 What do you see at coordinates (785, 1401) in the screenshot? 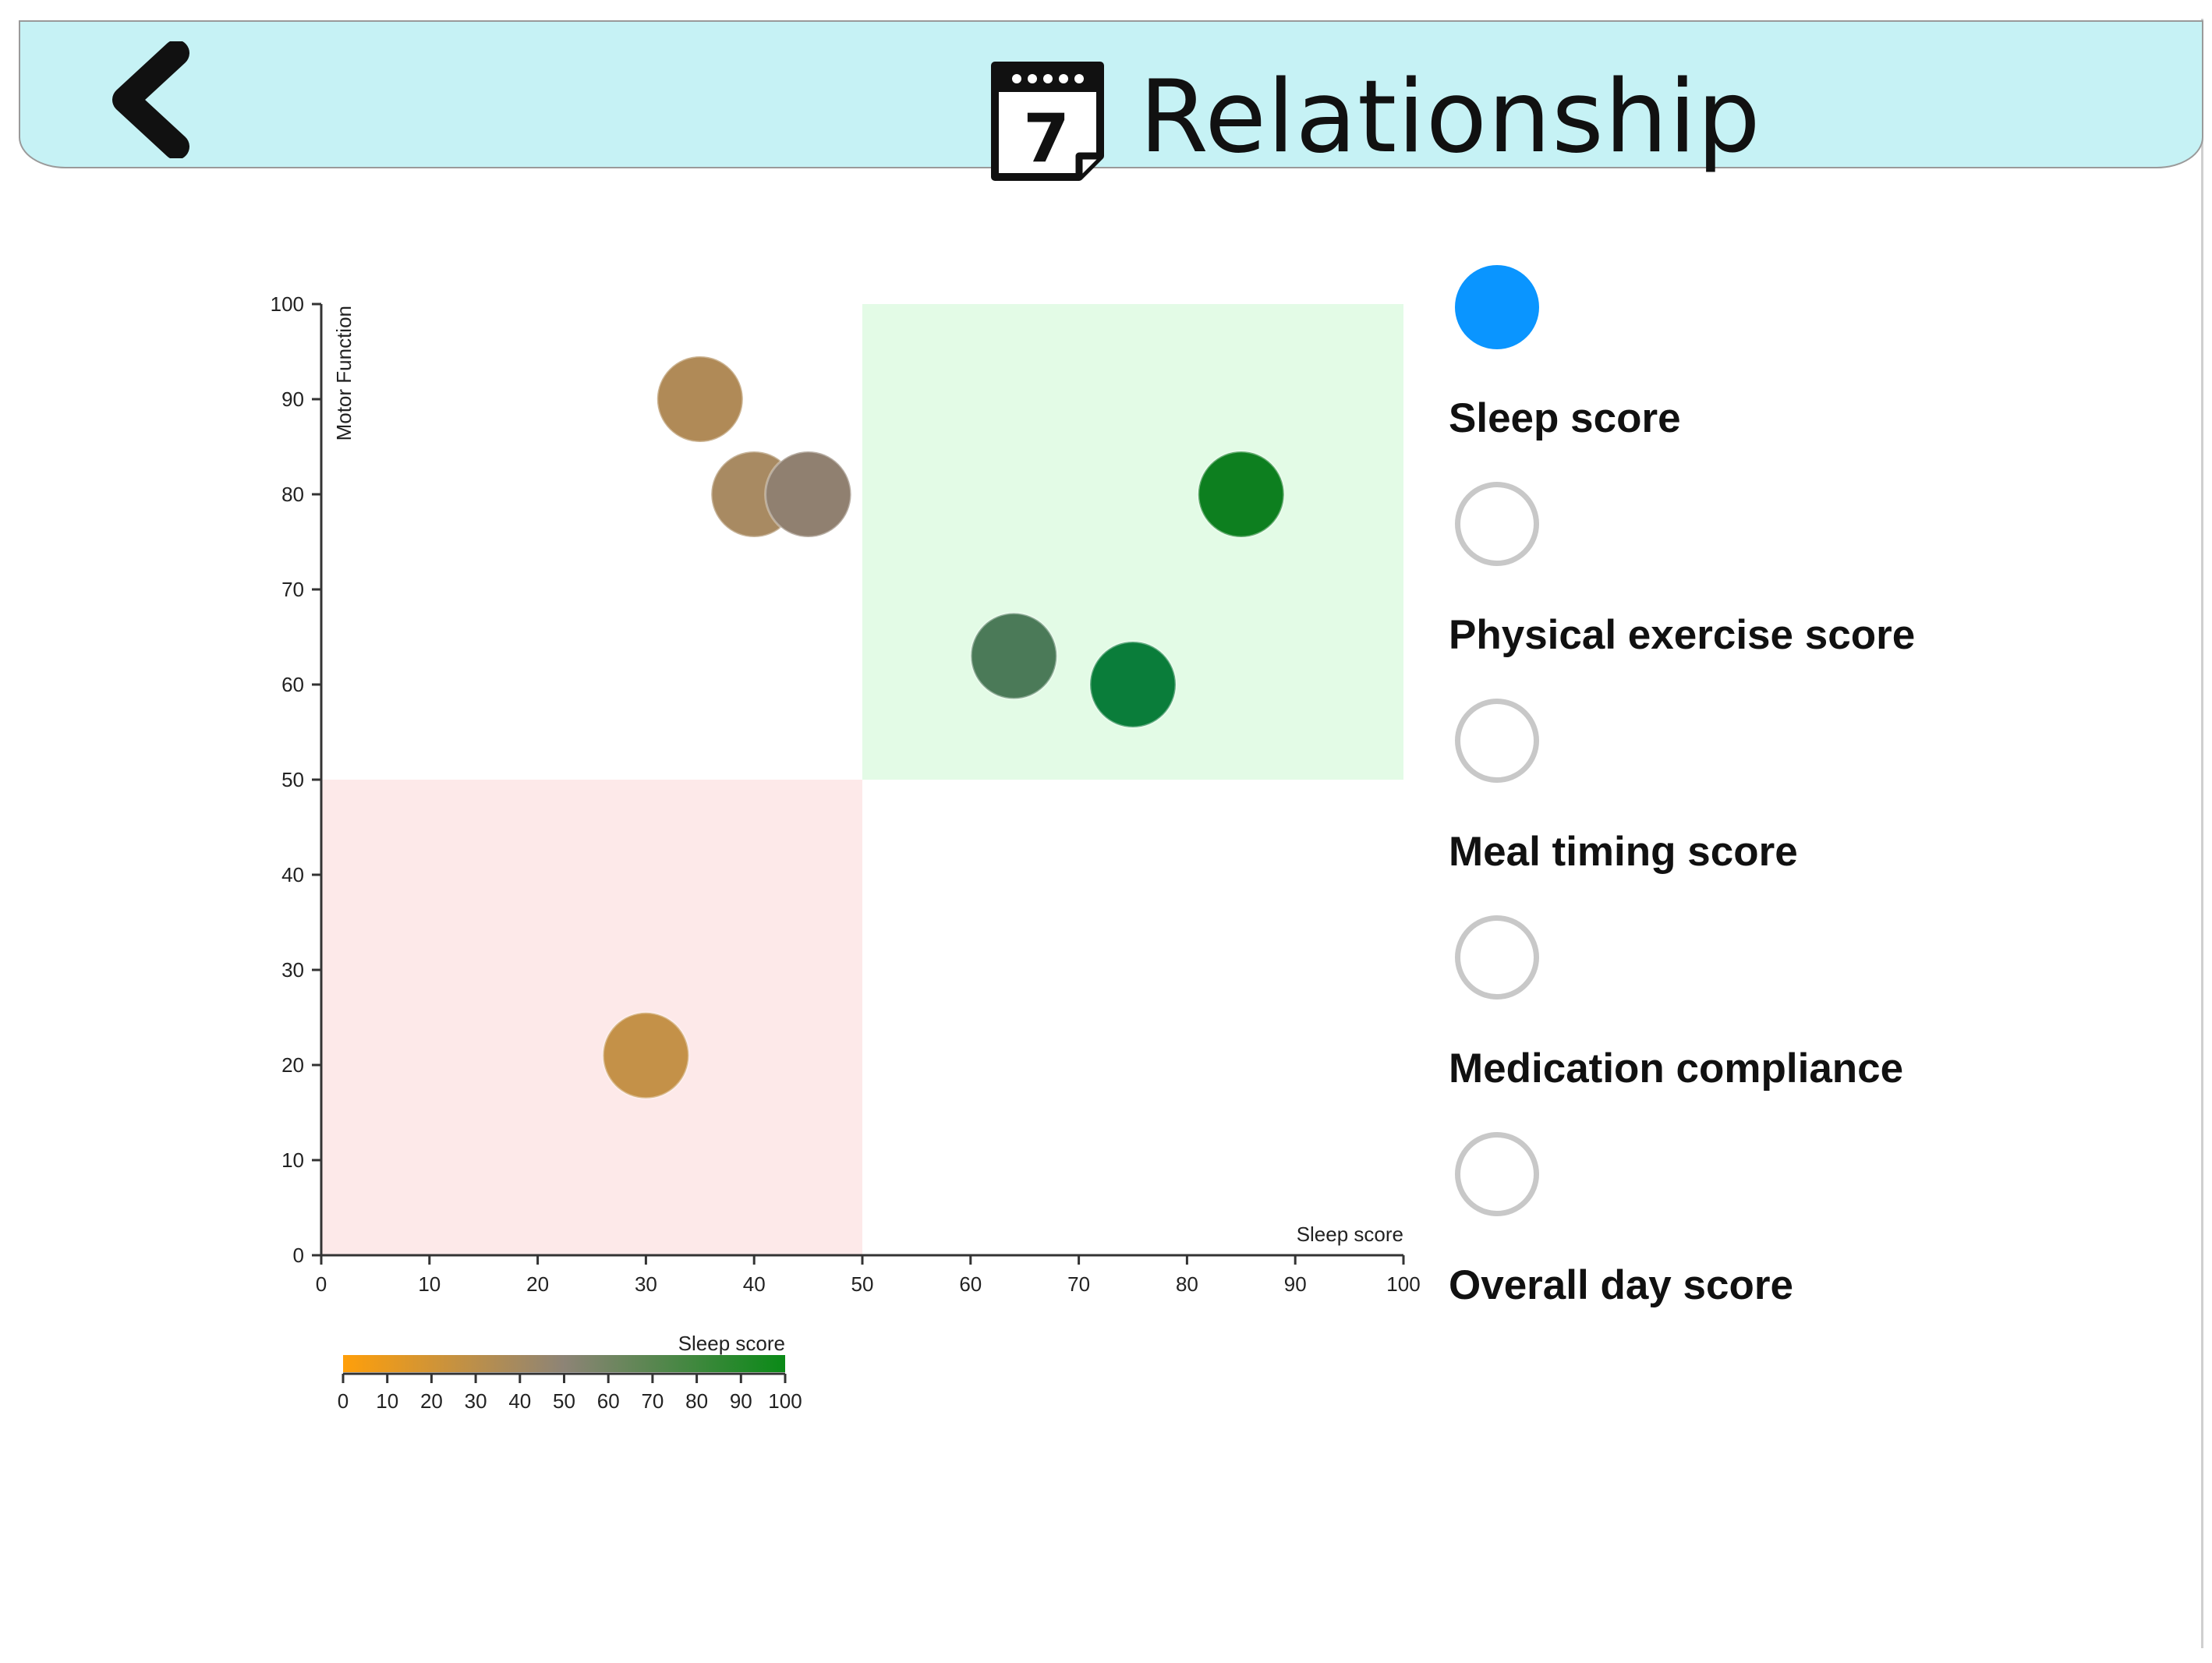
I see `color-scale-tick-label: 100` at bounding box center [785, 1401].